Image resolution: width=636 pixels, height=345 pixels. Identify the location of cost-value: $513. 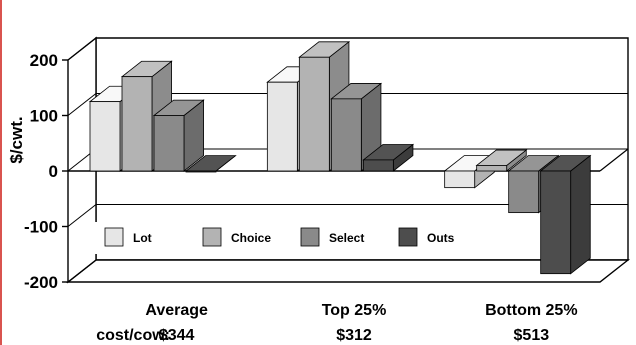
(532, 335).